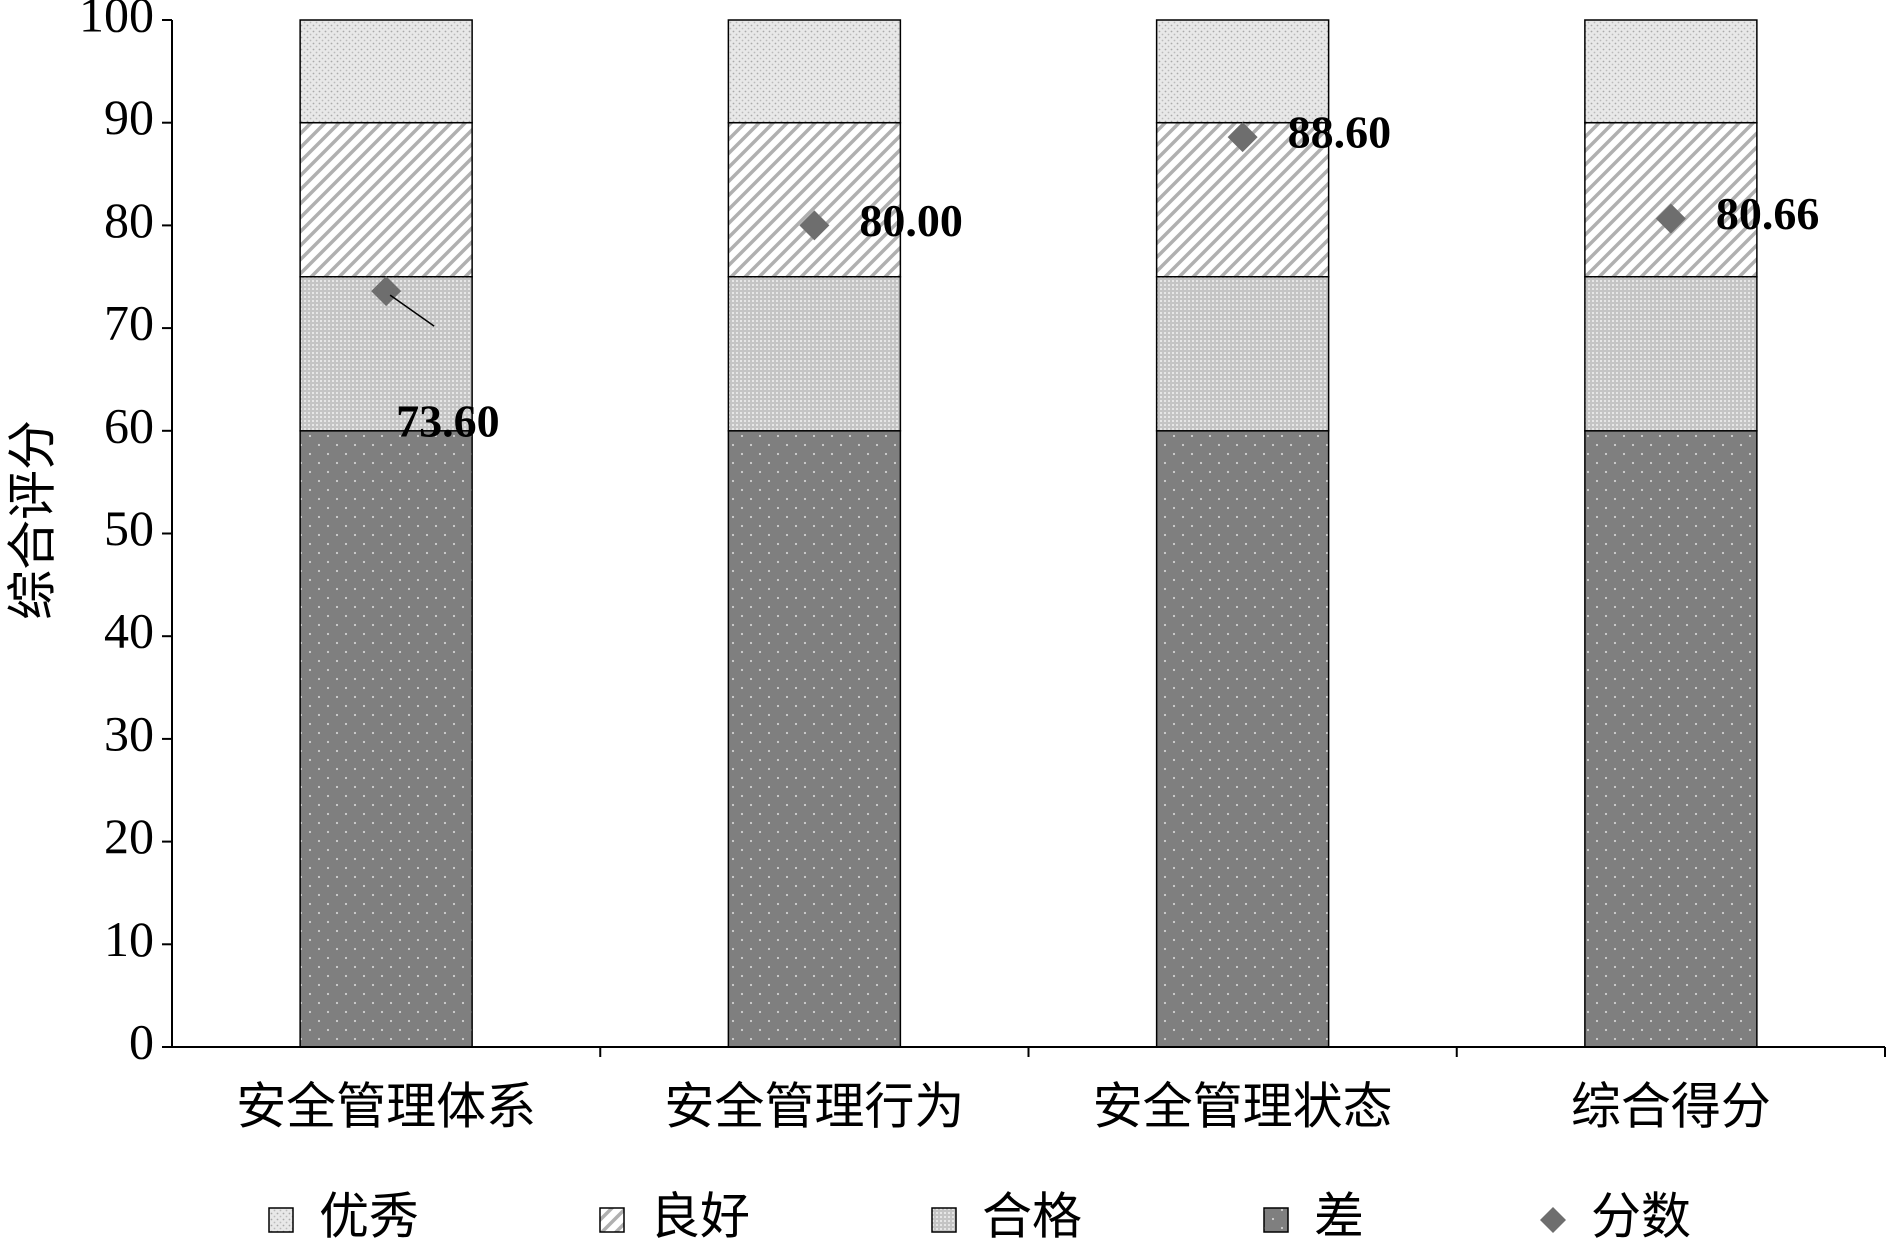 The height and width of the screenshot is (1248, 1890). What do you see at coordinates (116, 21) in the screenshot?
I see `y-tick-label: 100` at bounding box center [116, 21].